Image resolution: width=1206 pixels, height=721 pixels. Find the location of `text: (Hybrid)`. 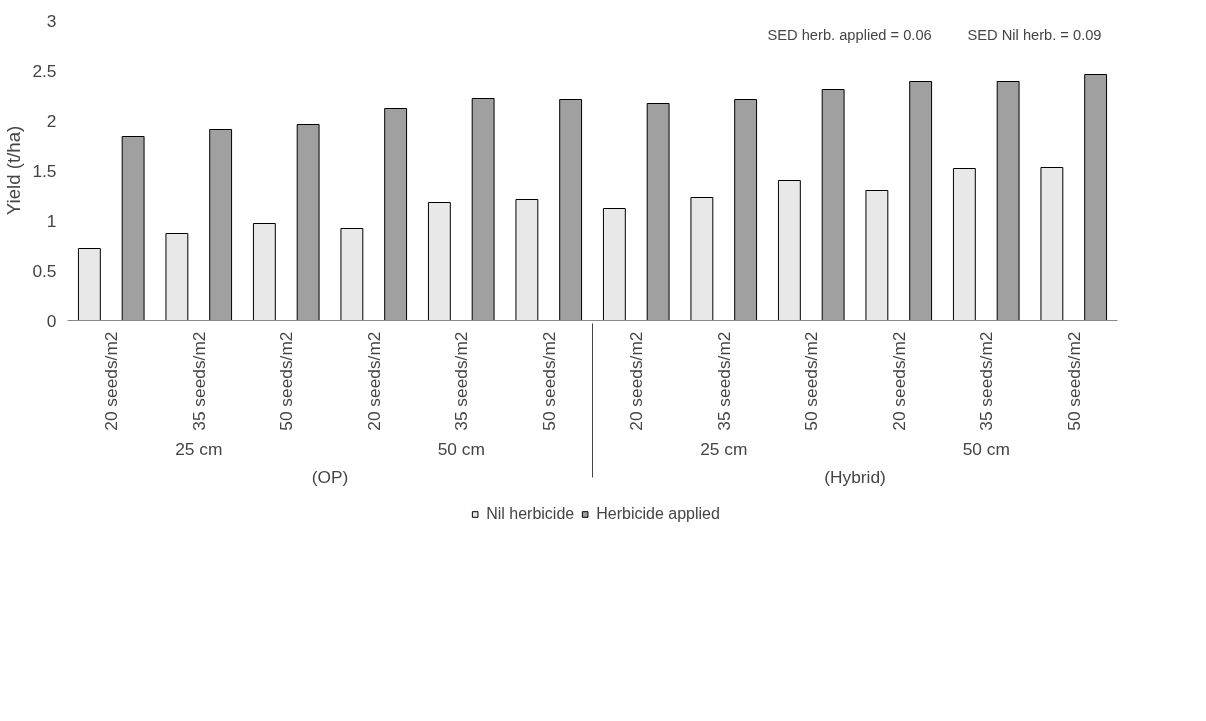

text: (Hybrid) is located at coordinates (855, 476).